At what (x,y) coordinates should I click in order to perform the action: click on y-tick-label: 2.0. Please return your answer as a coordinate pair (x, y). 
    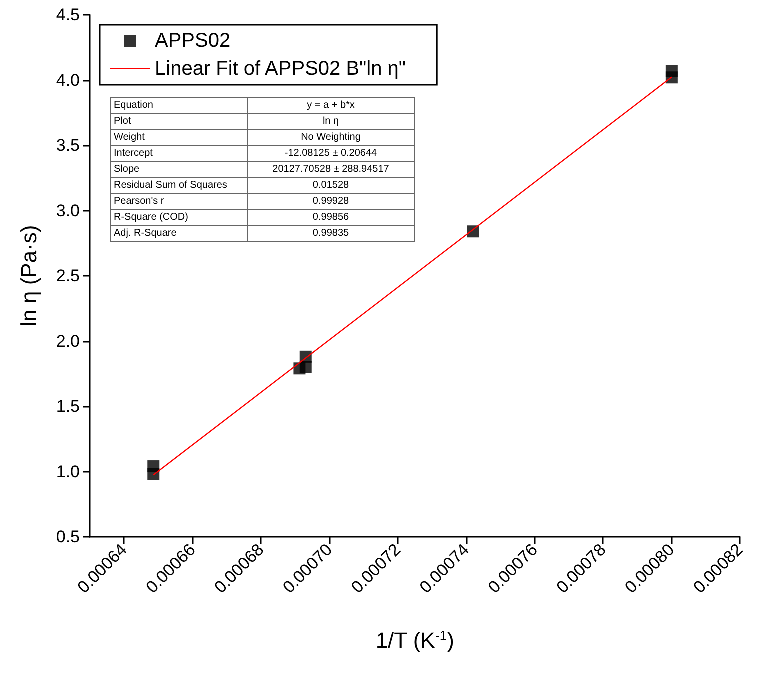
    Looking at the image, I should click on (68, 341).